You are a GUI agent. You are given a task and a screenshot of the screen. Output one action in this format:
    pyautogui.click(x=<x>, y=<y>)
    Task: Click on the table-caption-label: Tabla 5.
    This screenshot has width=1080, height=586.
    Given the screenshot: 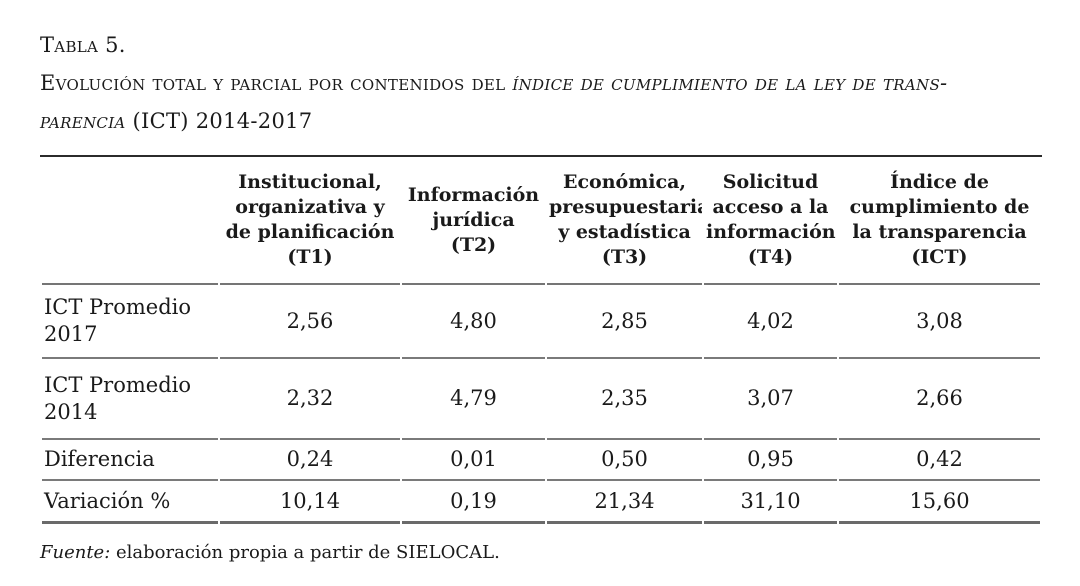 What is the action you would take?
    pyautogui.click(x=83, y=45)
    